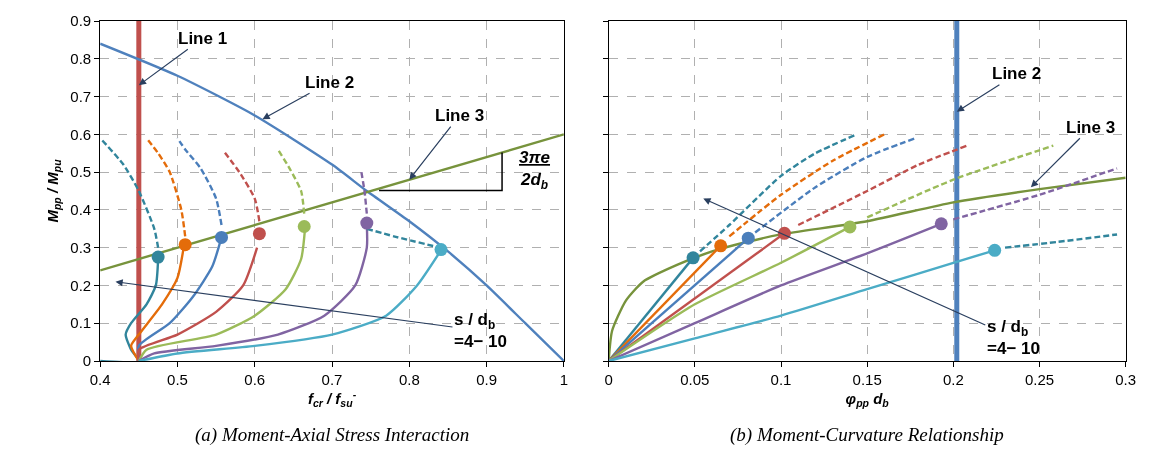 This screenshot has width=1153, height=476. I want to click on y-tick-label: 0.2, so click(81, 285).